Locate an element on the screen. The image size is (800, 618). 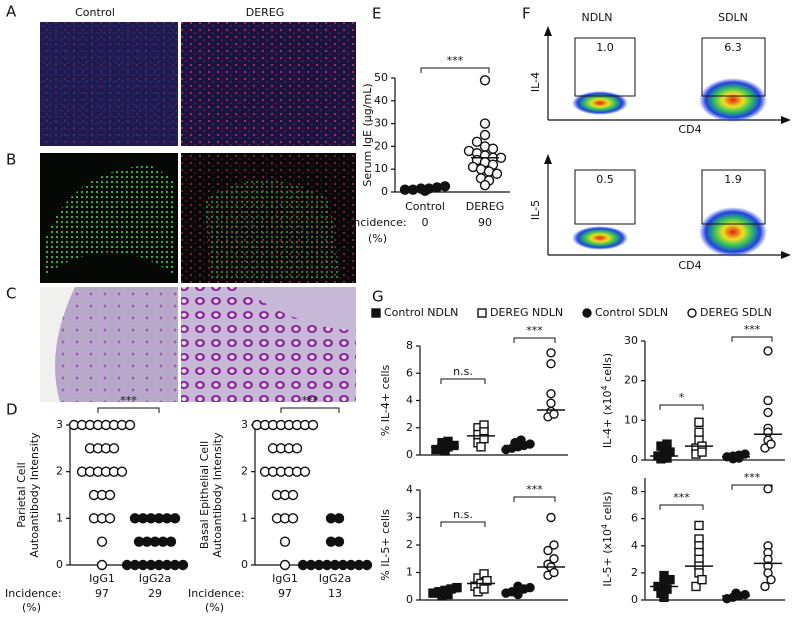
panel-label: C is located at coordinates (11, 294).